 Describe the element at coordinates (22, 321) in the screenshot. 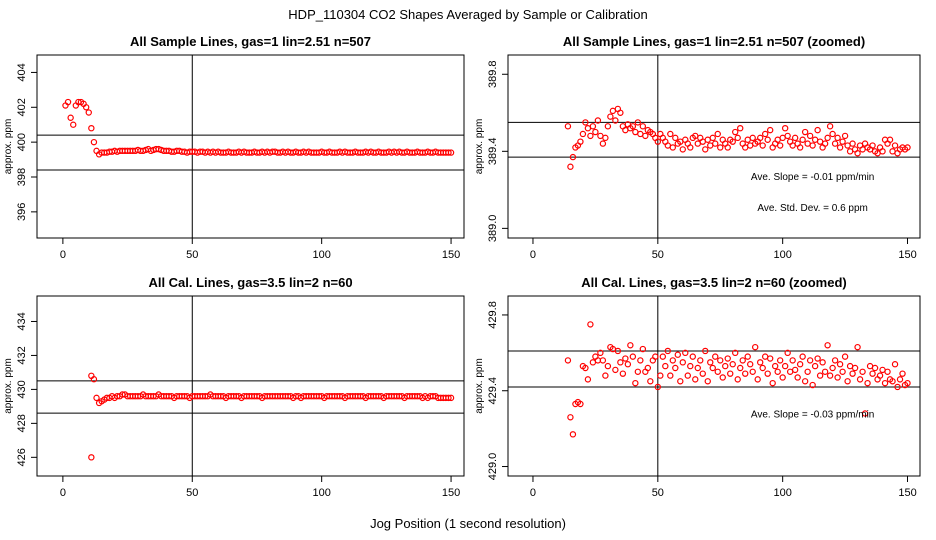

I see `y-tick-label: 434` at that location.